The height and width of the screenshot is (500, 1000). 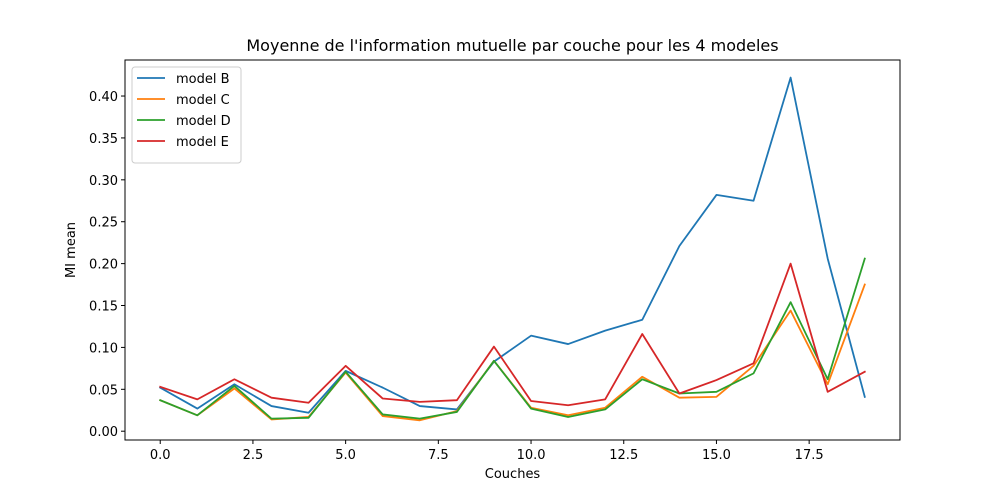 I want to click on x-tick-label: 15.0, so click(x=716, y=455).